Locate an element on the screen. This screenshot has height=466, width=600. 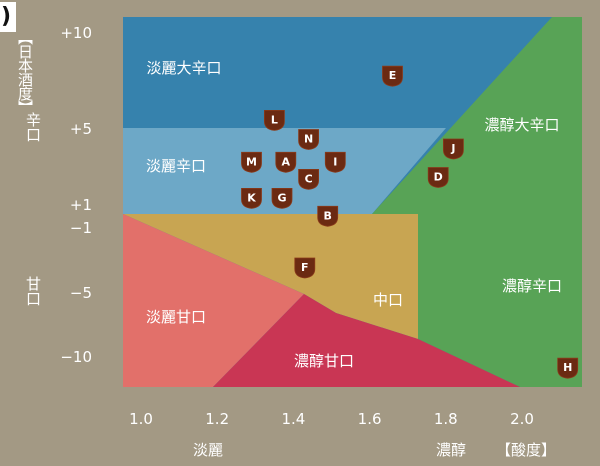
region-label-rich-sweet: 濃醇甘口 is located at coordinates (324, 361).